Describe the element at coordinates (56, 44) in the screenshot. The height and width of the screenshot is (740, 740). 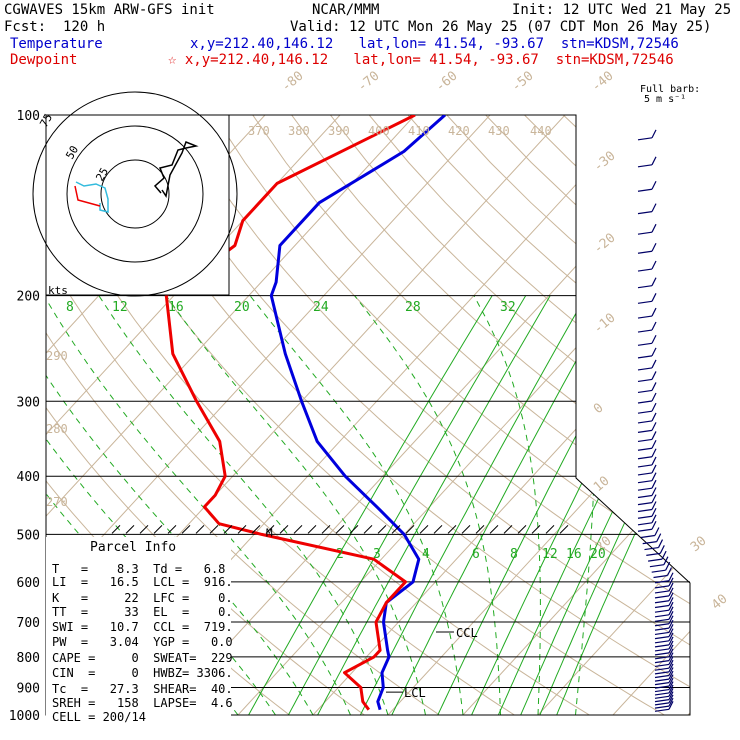
I see `temperature-legend: Temperature` at that location.